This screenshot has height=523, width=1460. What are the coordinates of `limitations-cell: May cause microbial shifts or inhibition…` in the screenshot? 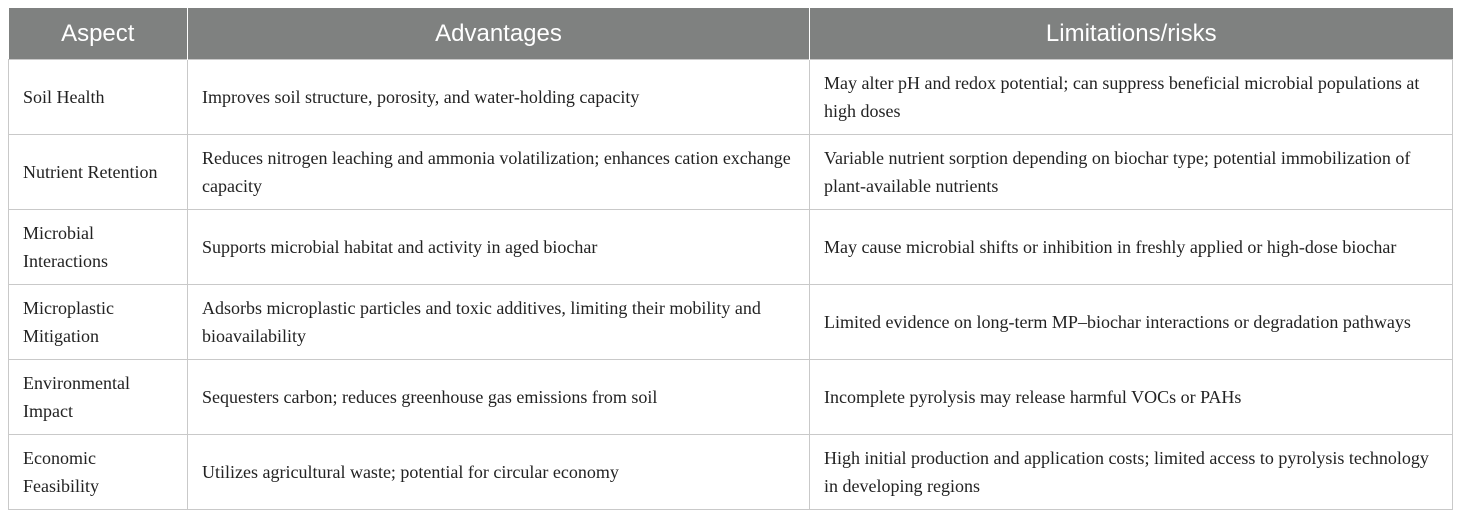 It's located at (1131, 247).